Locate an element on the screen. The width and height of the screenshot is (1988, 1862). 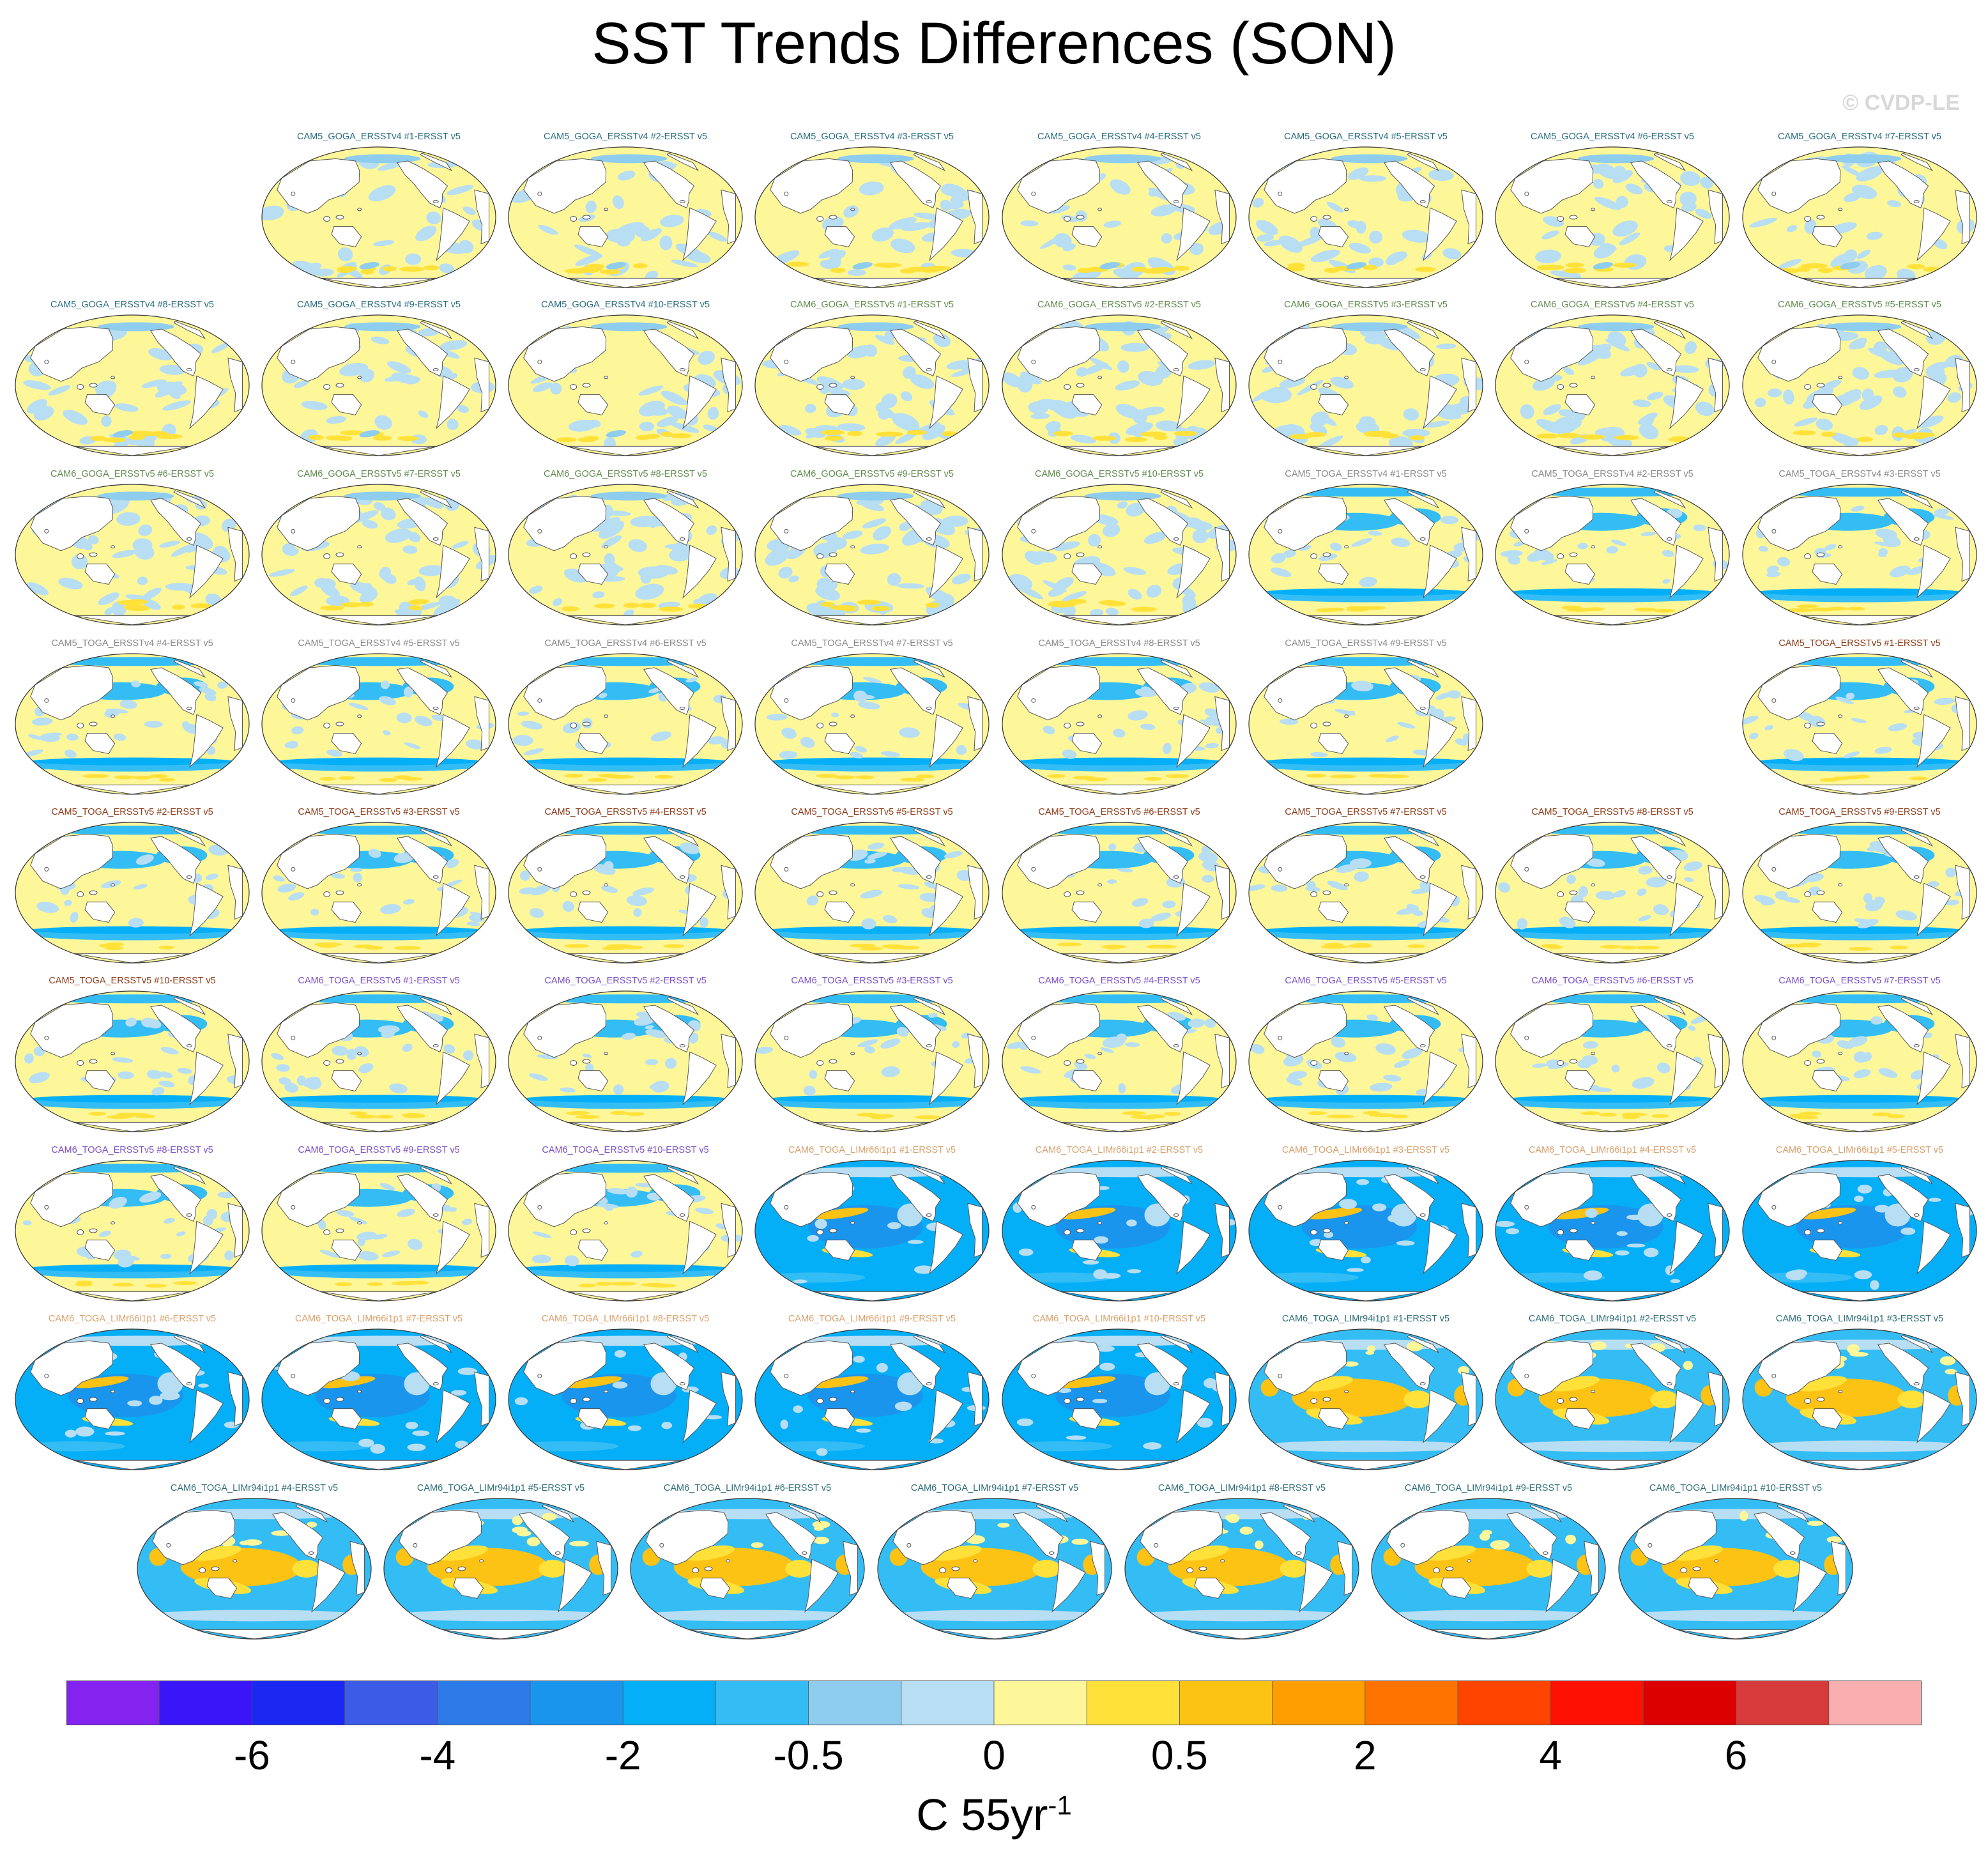
panel-title: CAM5_GOGA_ERSSTv4 #5-ERSST v5 is located at coordinates (1366, 137).